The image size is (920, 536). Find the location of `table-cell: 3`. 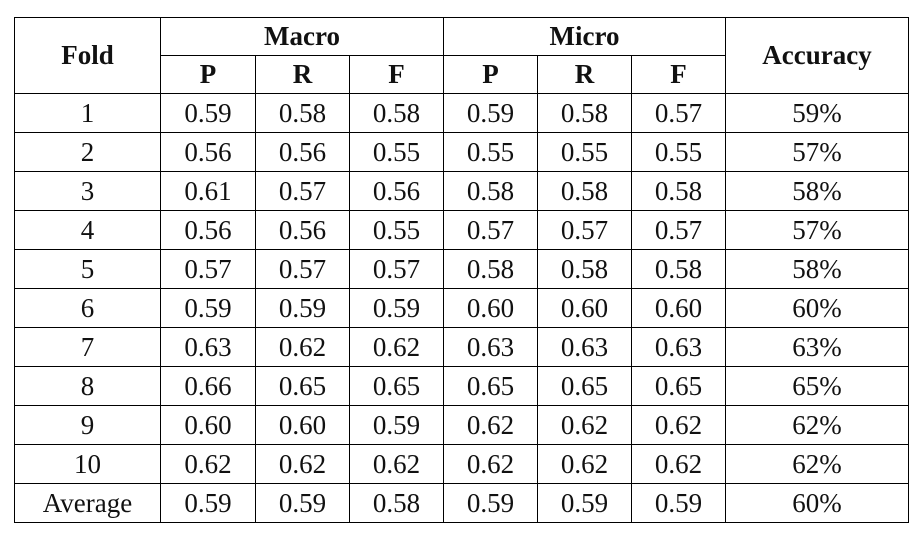

table-cell: 3 is located at coordinates (87, 191).